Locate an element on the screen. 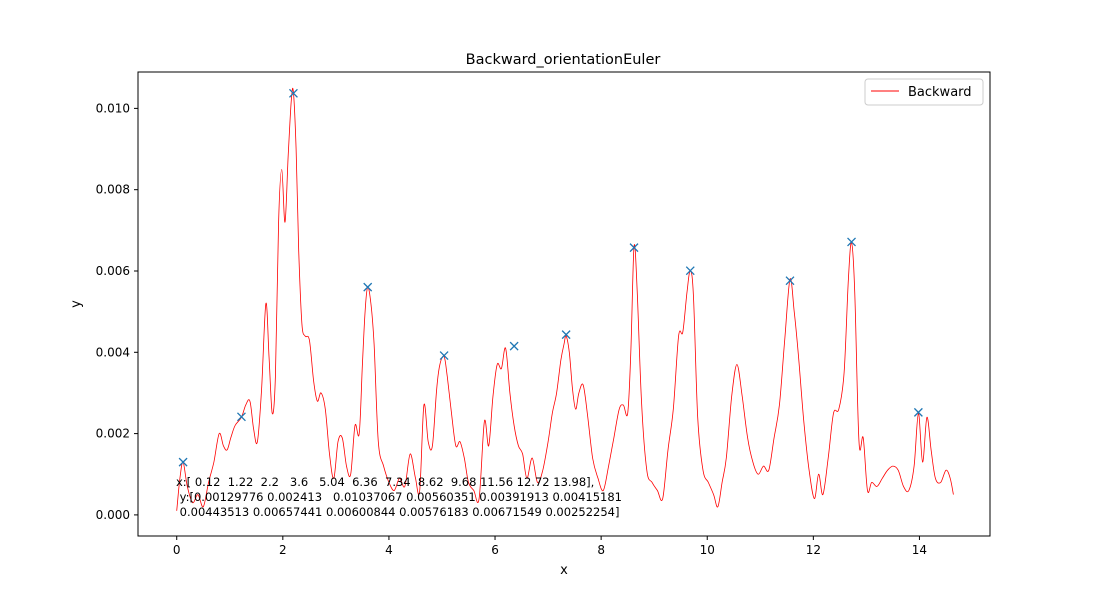 The image size is (1100, 600). x-tick-label: 8 is located at coordinates (601, 550).